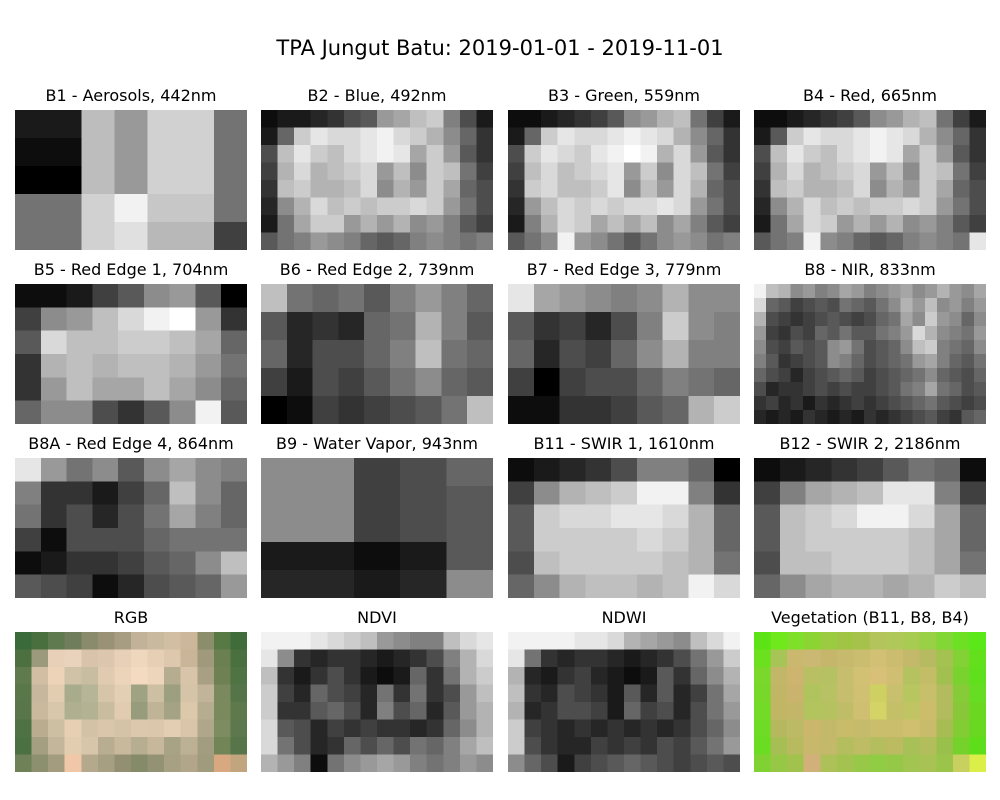 This screenshot has height=800, width=1000. I want to click on panel-title-vegetation-b11-b8-b4: Vegetation (B11, B8, B4), so click(870, 617).